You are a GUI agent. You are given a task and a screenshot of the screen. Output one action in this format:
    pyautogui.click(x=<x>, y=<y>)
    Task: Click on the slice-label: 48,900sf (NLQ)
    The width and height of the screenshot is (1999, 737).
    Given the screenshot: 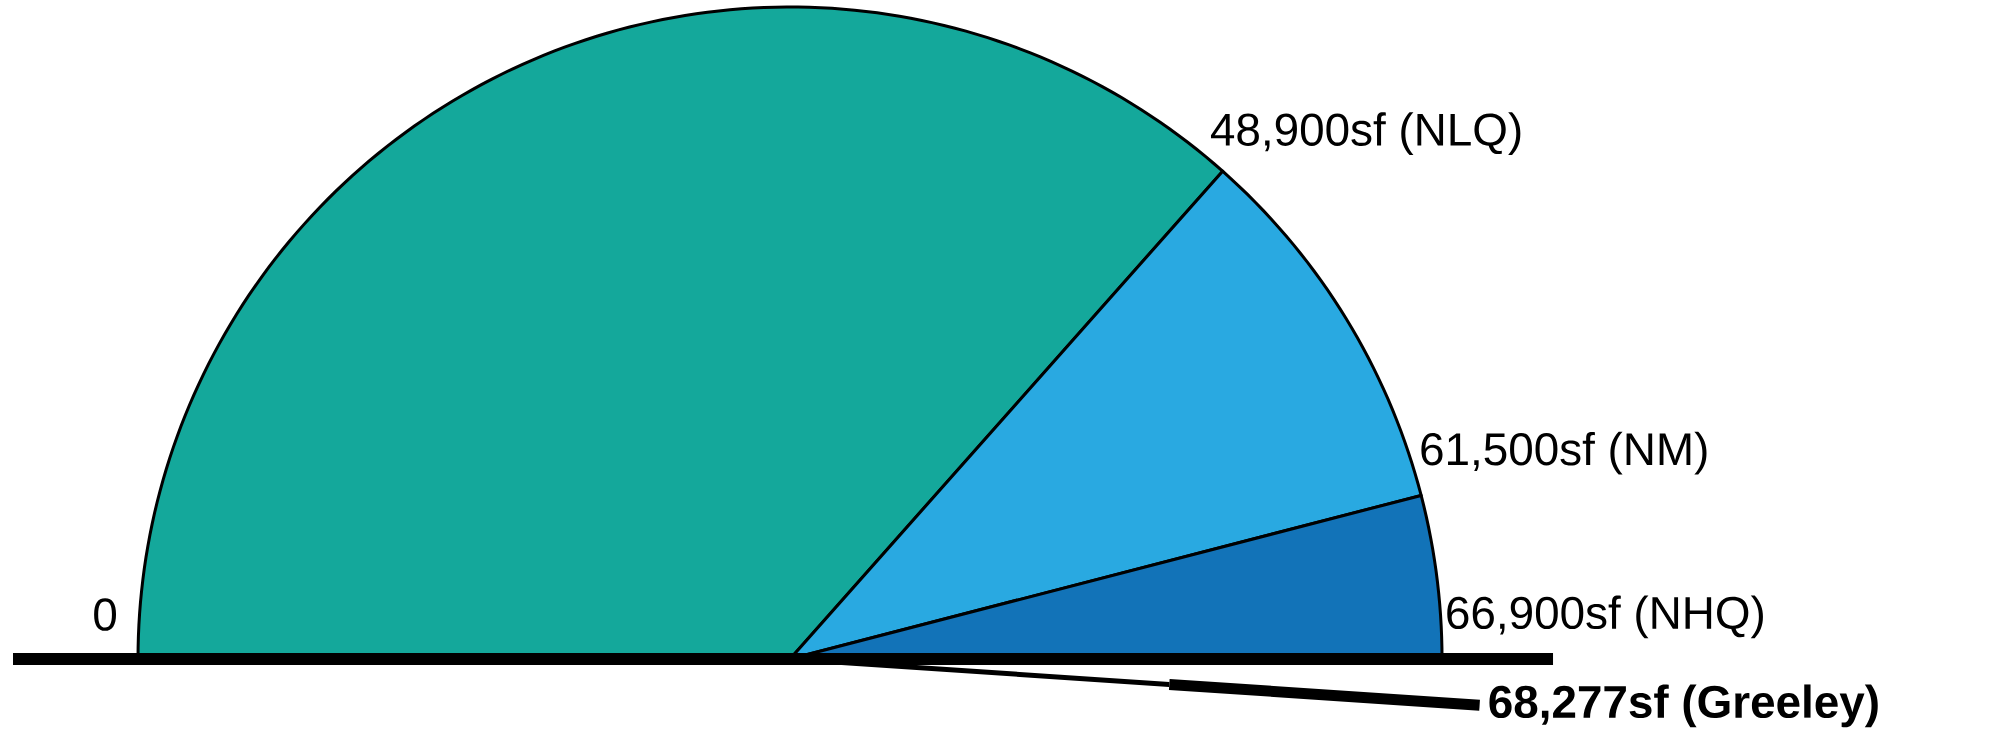 What is the action you would take?
    pyautogui.click(x=1365, y=133)
    